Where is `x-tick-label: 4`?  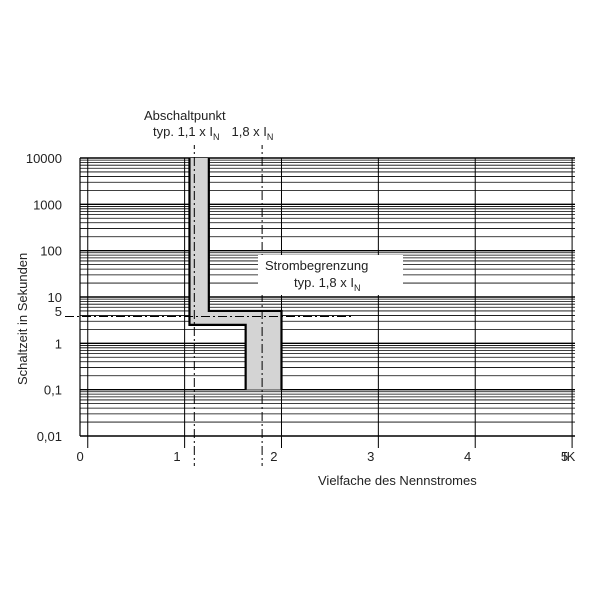 x-tick-label: 4 is located at coordinates (467, 456).